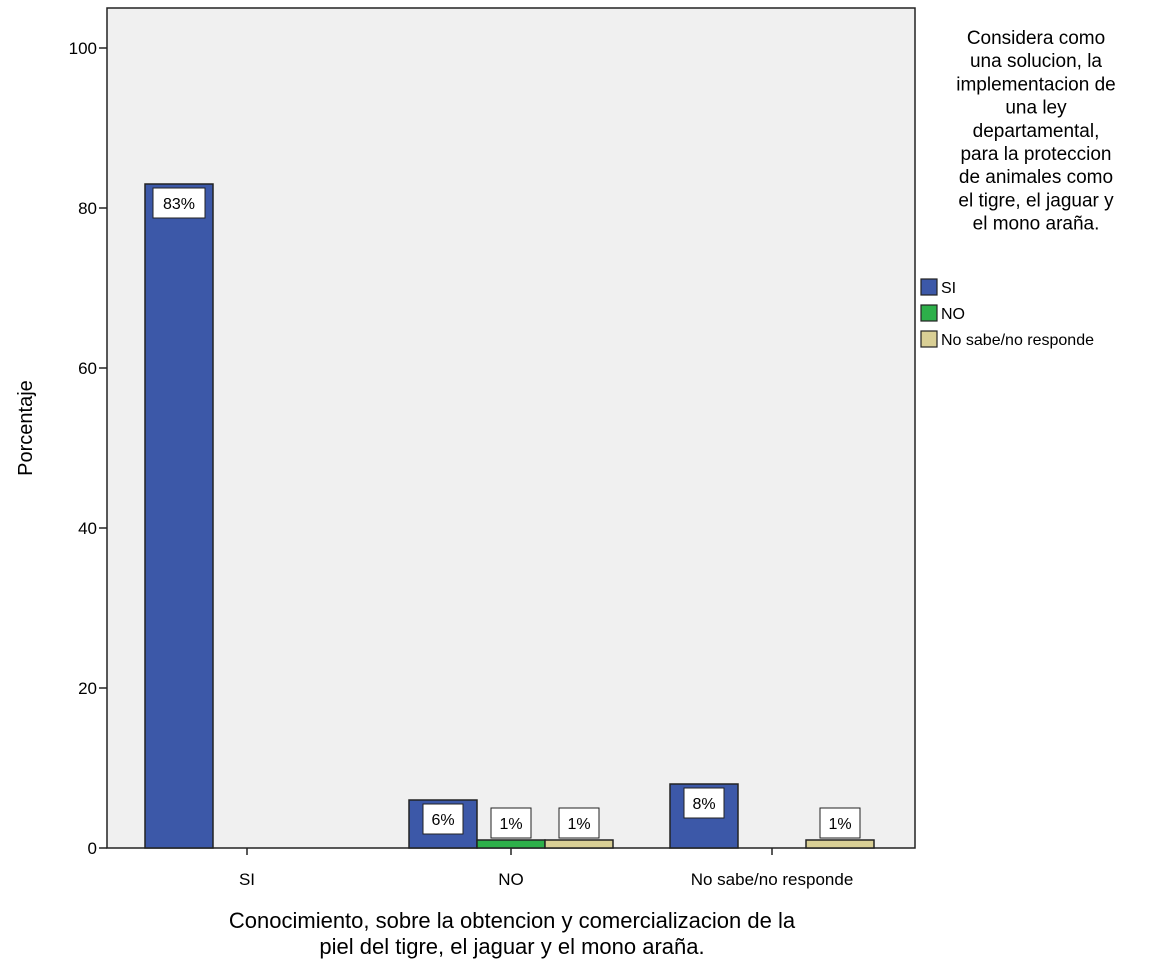 Image resolution: width=1160 pixels, height=968 pixels. I want to click on y-tick-label: 60, so click(87, 368).